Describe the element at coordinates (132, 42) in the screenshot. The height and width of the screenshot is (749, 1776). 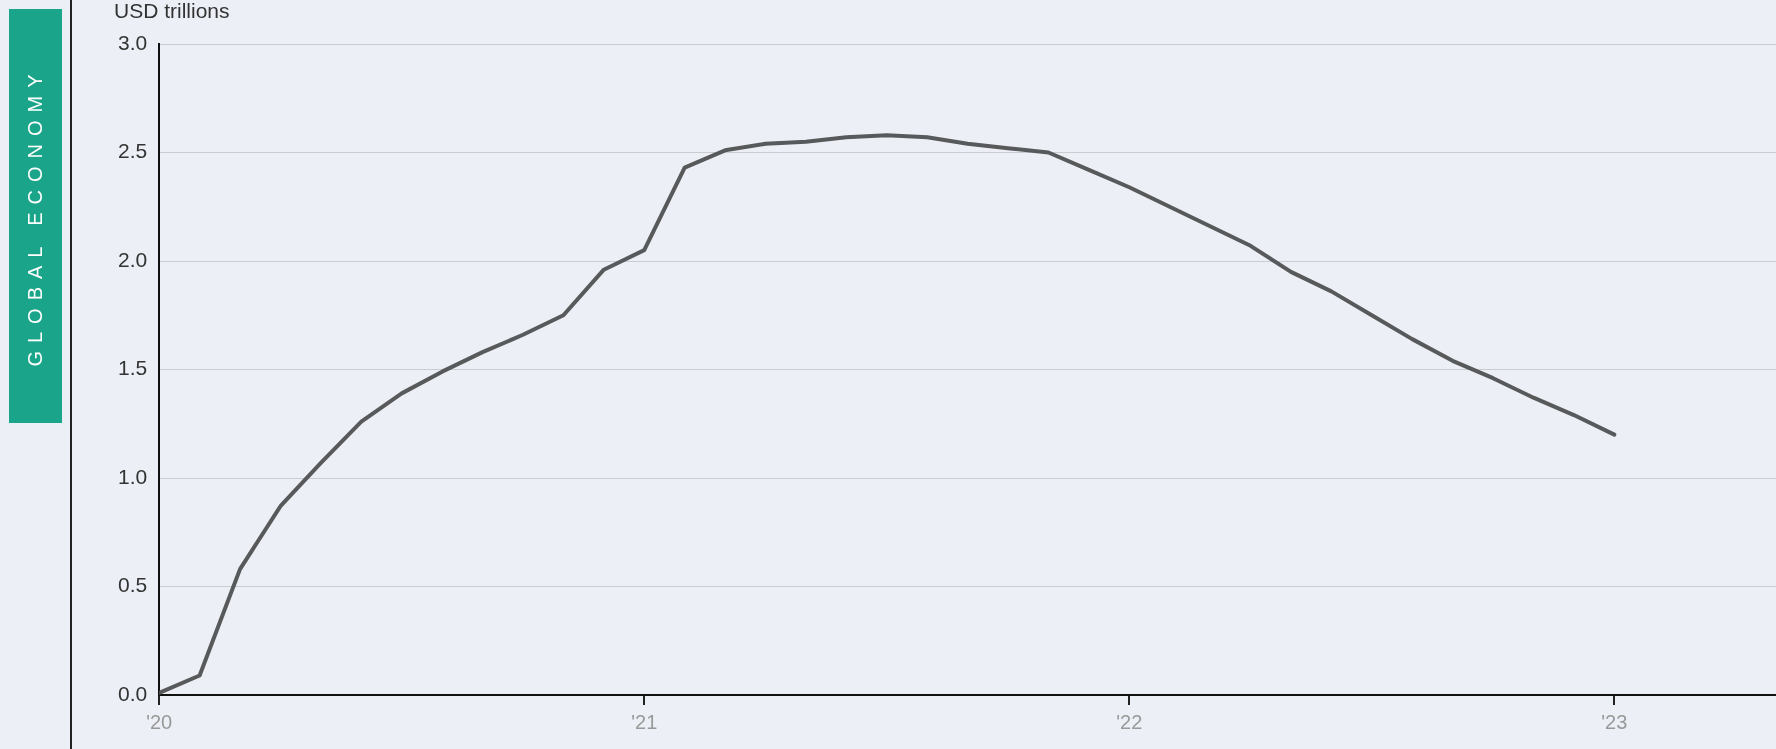
I see `y-tick-label: 3.0` at that location.